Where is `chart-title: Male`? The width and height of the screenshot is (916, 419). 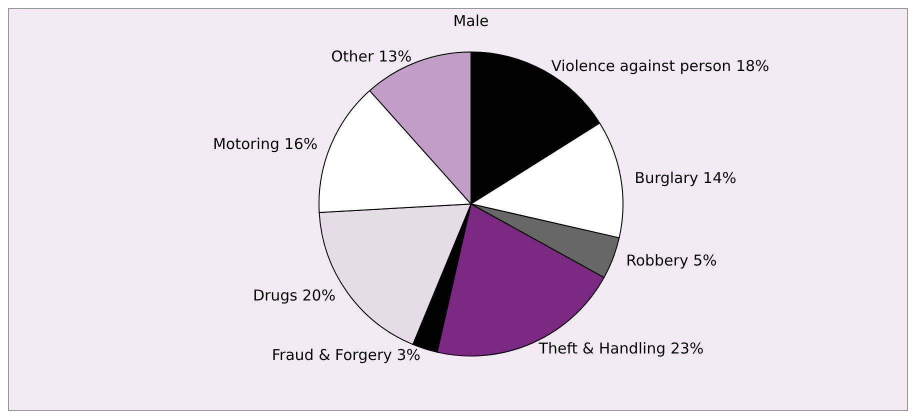 chart-title: Male is located at coordinates (471, 21).